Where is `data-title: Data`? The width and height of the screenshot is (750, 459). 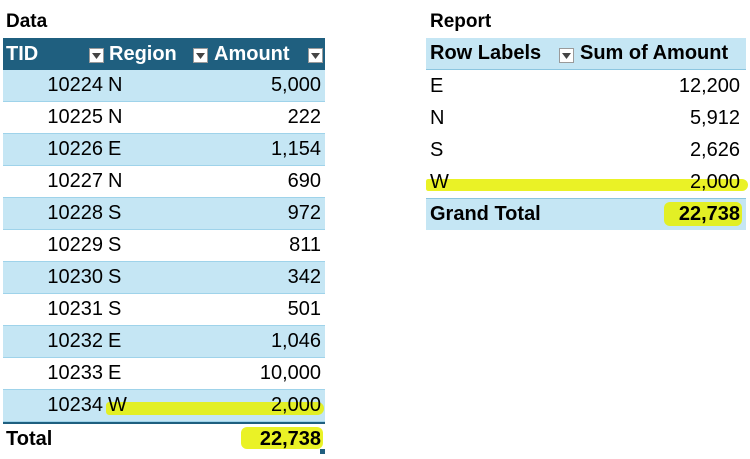 data-title: Data is located at coordinates (27, 21).